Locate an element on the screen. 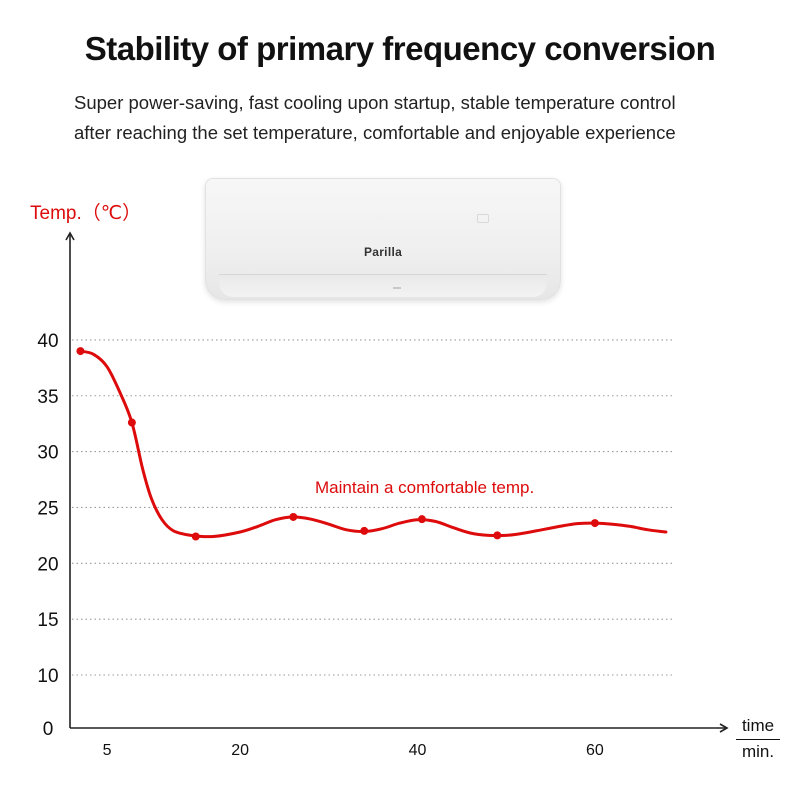 The image size is (800, 800). y-tick-0: 0 is located at coordinates (48, 729).